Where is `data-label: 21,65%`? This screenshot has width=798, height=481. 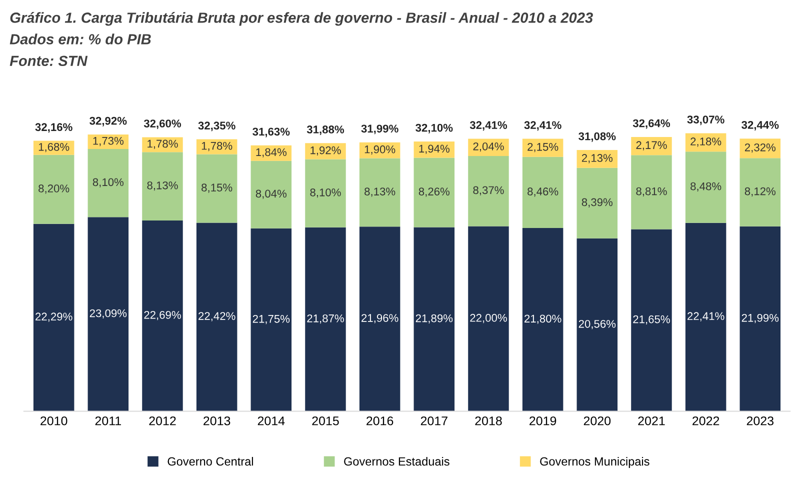 data-label: 21,65% is located at coordinates (651, 320).